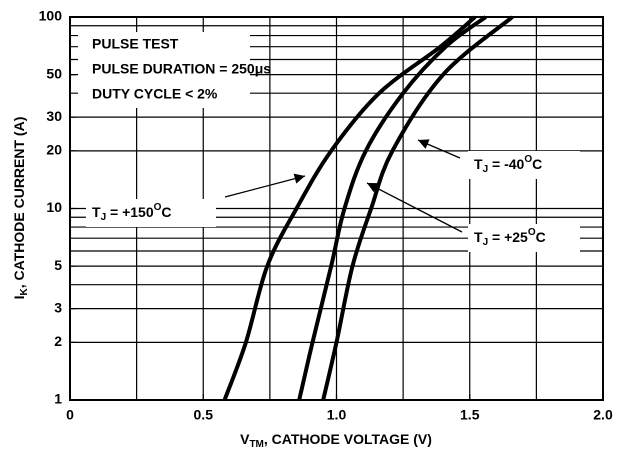 This screenshot has width=619, height=455. What do you see at coordinates (51, 16) in the screenshot?
I see `y-tick-label: 100` at bounding box center [51, 16].